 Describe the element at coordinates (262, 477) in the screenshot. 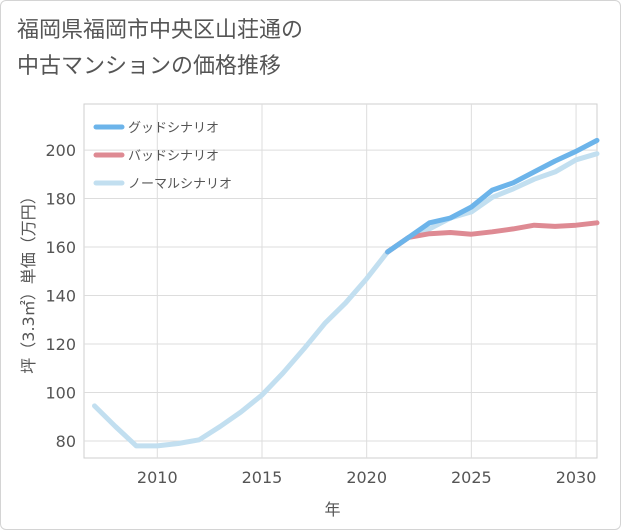

I see `x-tick-label: 2015` at that location.